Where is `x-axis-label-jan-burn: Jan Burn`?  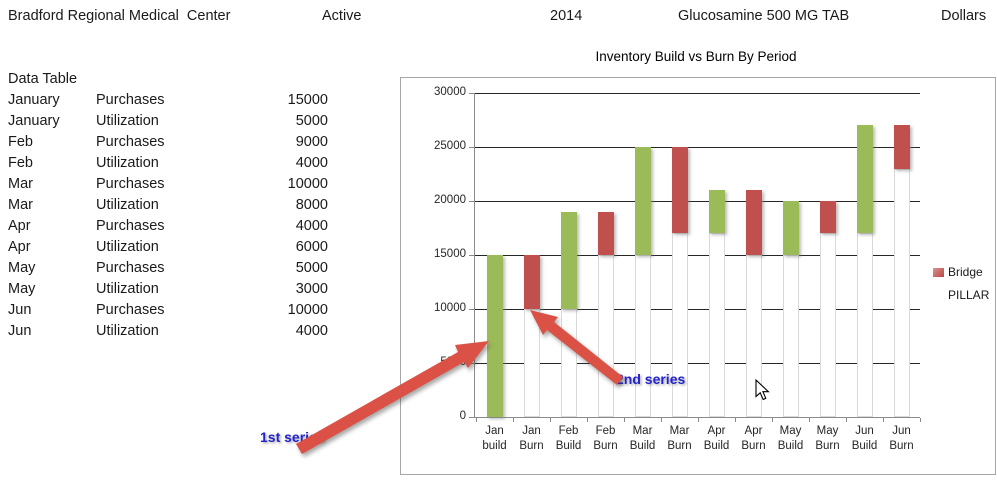 x-axis-label-jan-burn: Jan Burn is located at coordinates (531, 438).